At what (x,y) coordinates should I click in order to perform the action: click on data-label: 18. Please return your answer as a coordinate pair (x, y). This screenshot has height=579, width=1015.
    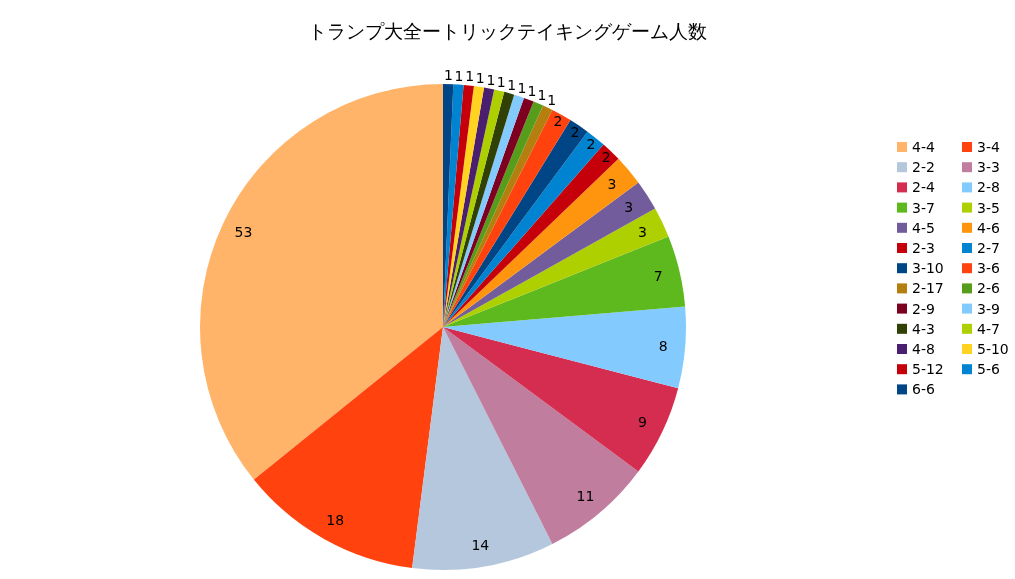
    Looking at the image, I should click on (335, 520).